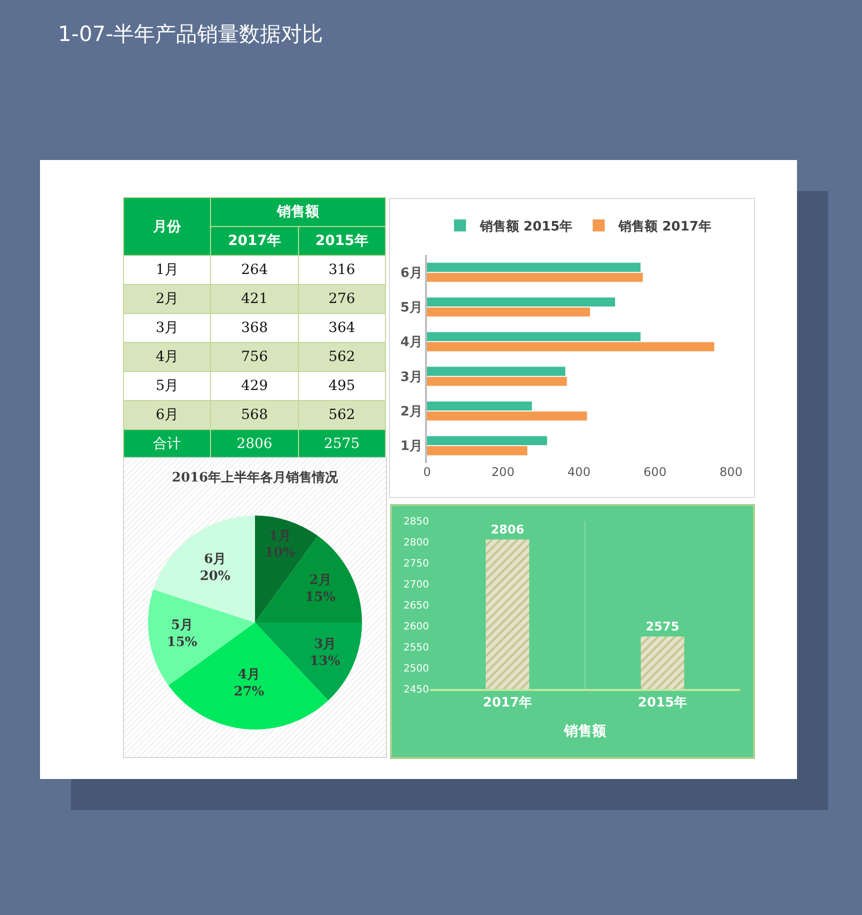 The image size is (862, 915). Describe the element at coordinates (731, 472) in the screenshot. I see `x-tick-label: 800` at that location.